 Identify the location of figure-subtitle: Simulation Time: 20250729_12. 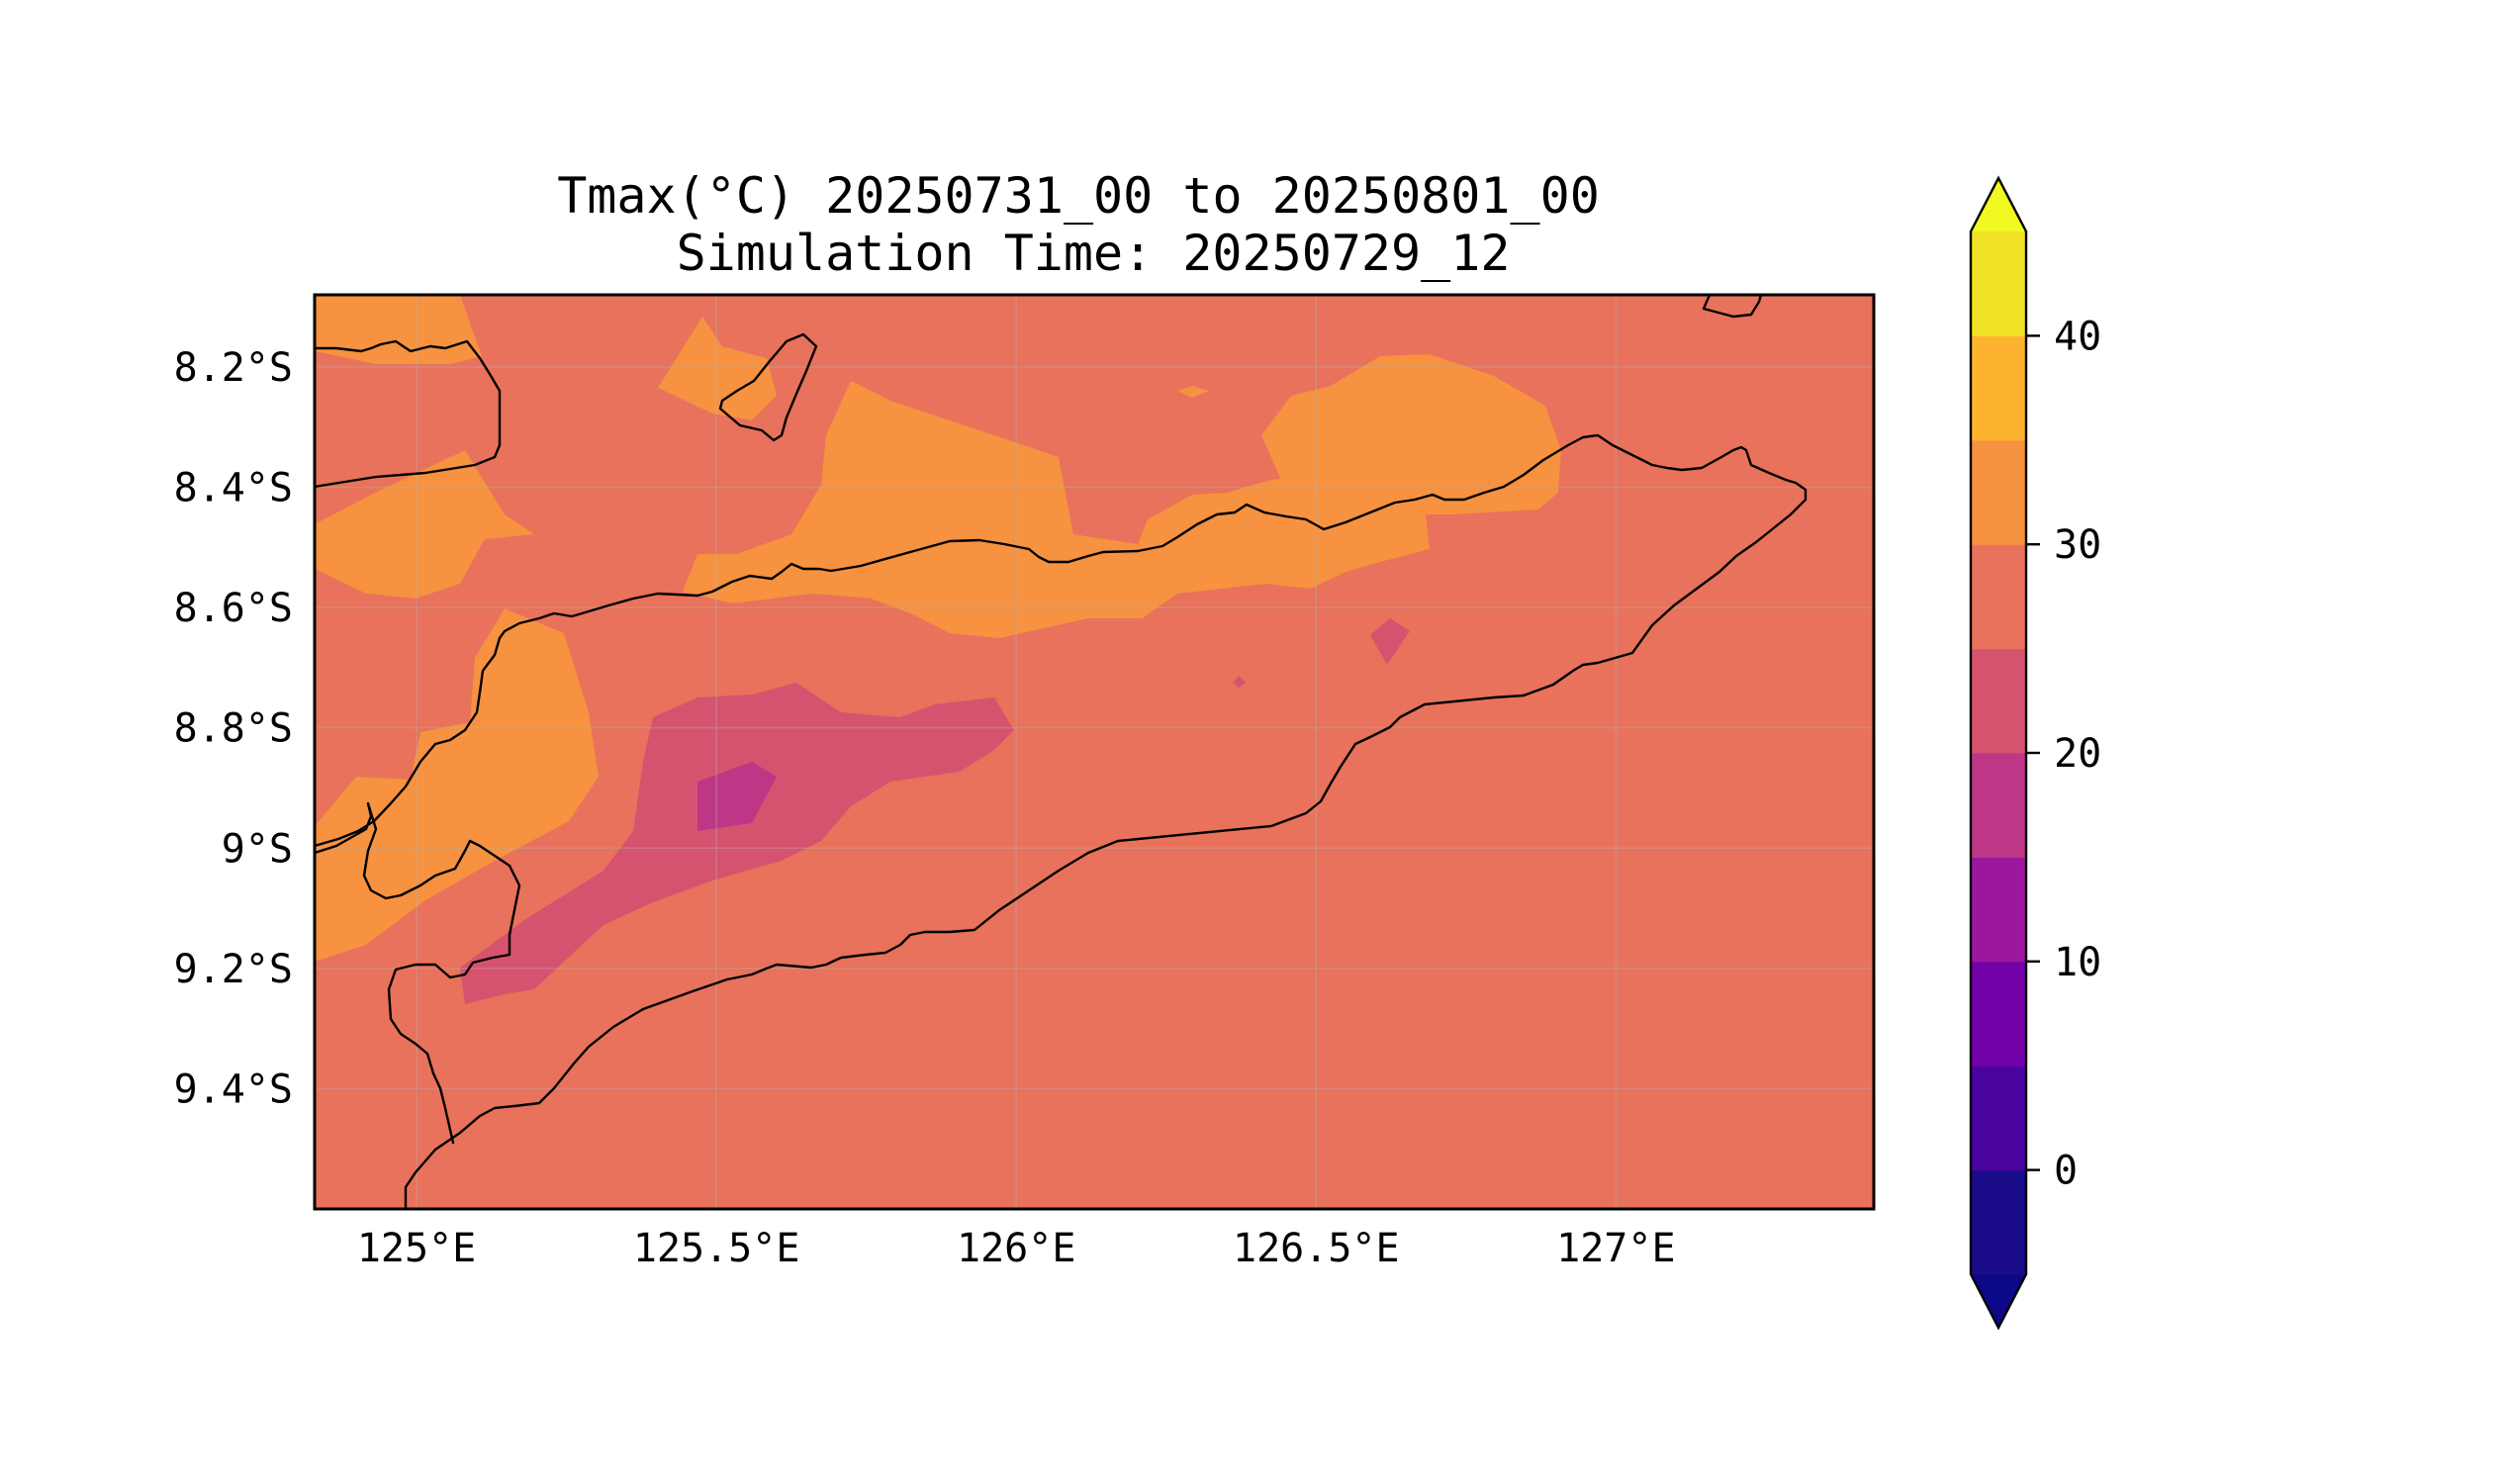
(1094, 253).